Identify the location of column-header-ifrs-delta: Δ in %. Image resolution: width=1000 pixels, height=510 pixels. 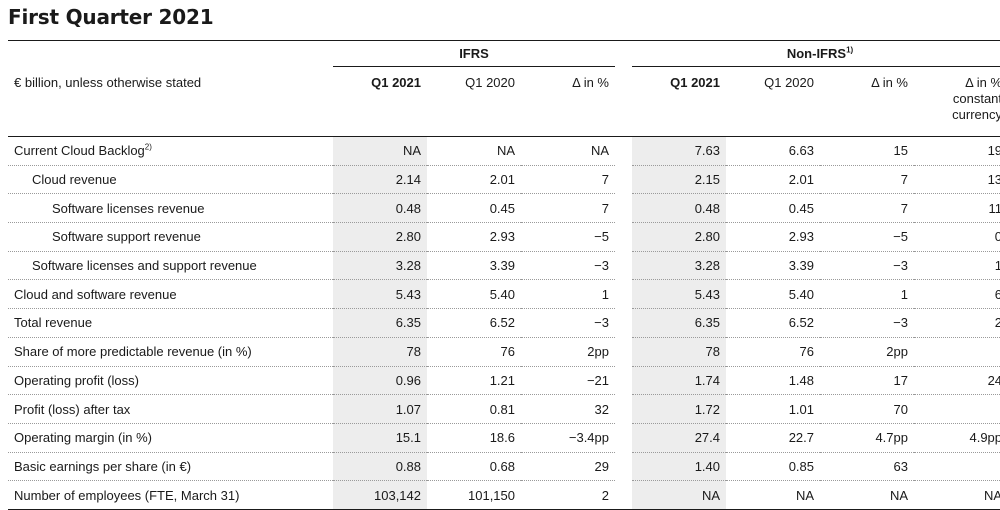
(590, 82).